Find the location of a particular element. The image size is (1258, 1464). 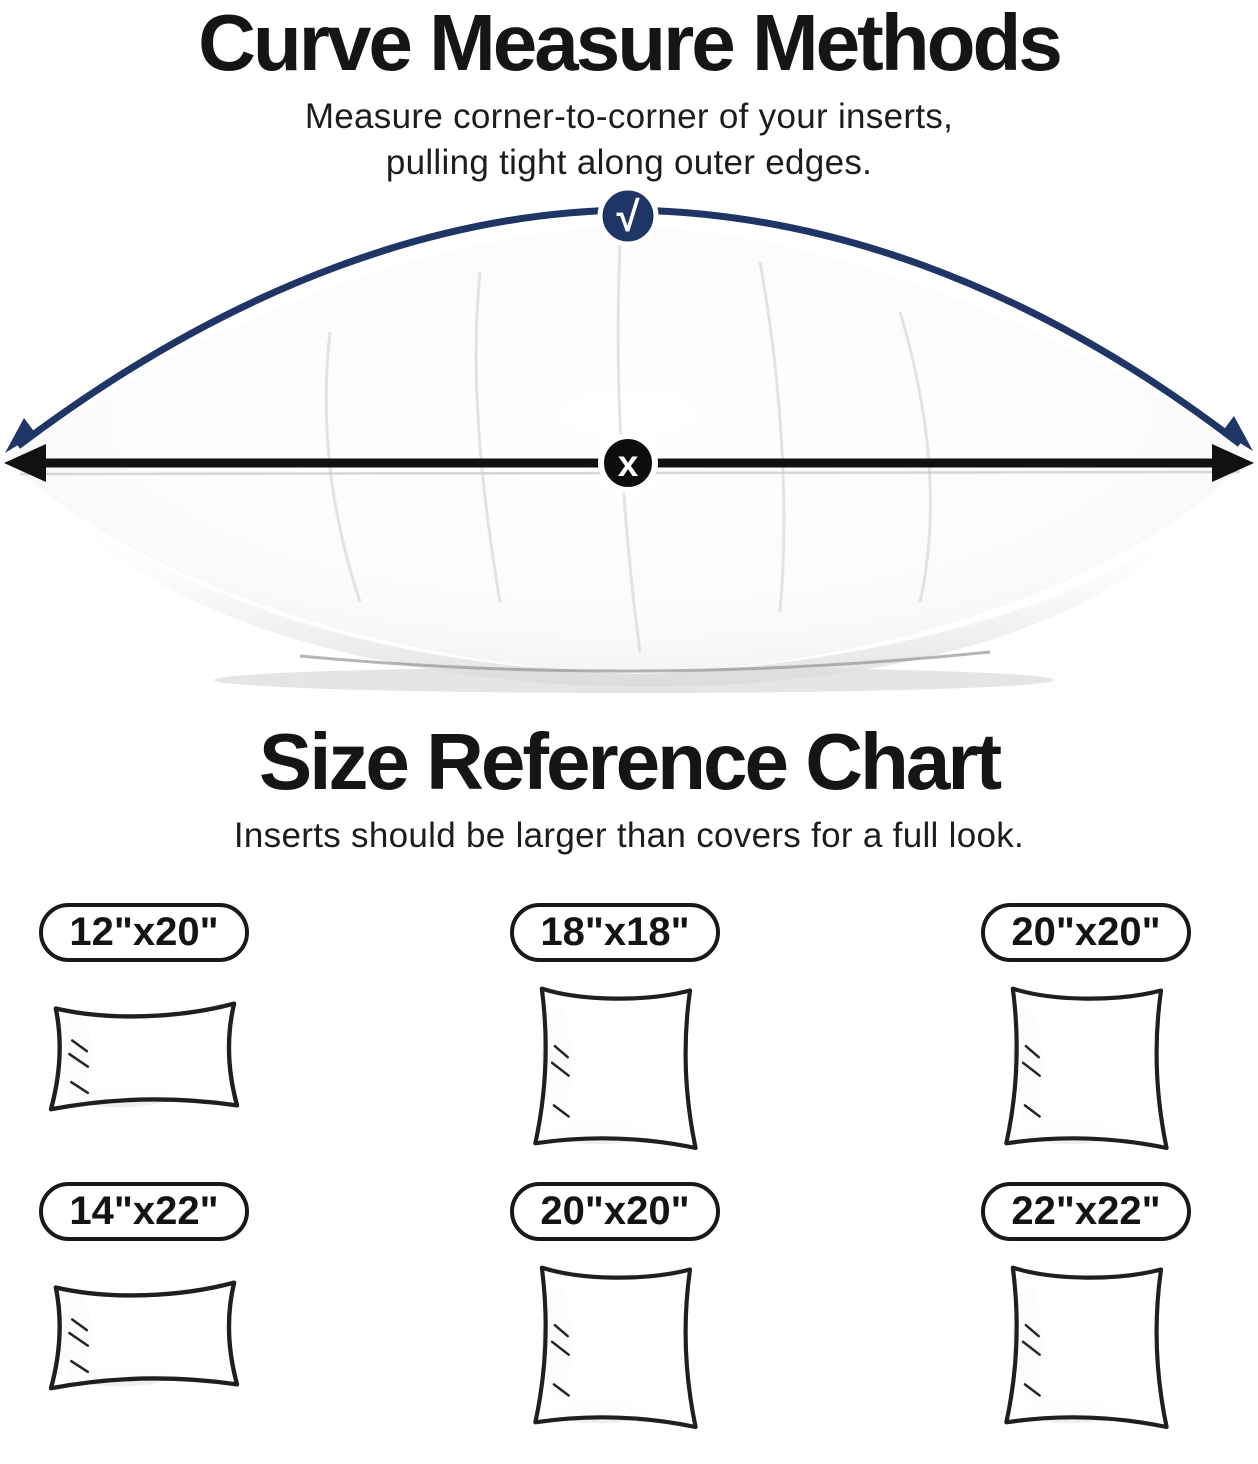

size-label-badge: 18"x18" is located at coordinates (615, 932).